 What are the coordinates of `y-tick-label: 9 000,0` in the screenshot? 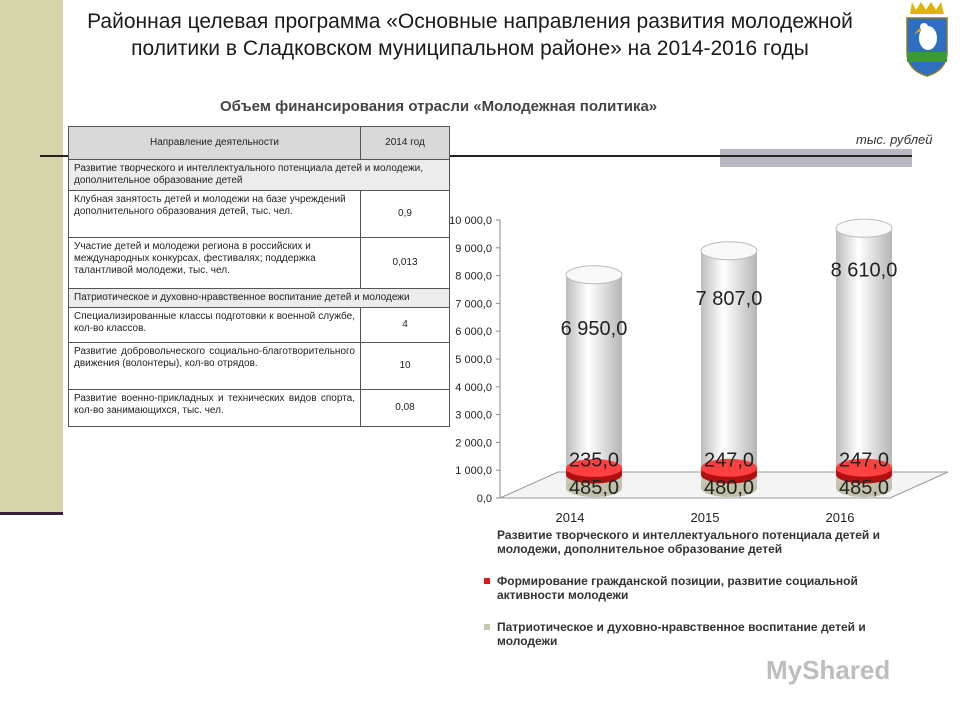 It's located at (473, 249).